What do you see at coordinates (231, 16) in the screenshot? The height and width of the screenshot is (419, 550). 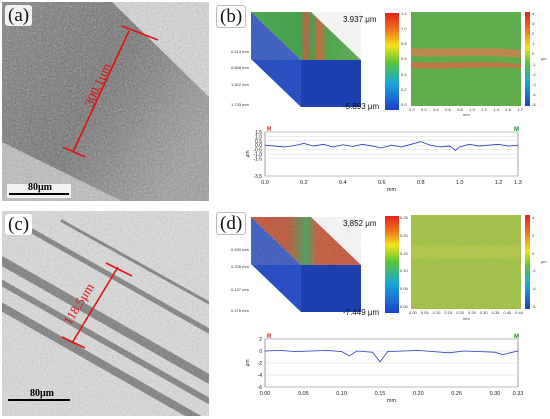 I see `panel-b-letter: (b)` at bounding box center [231, 16].